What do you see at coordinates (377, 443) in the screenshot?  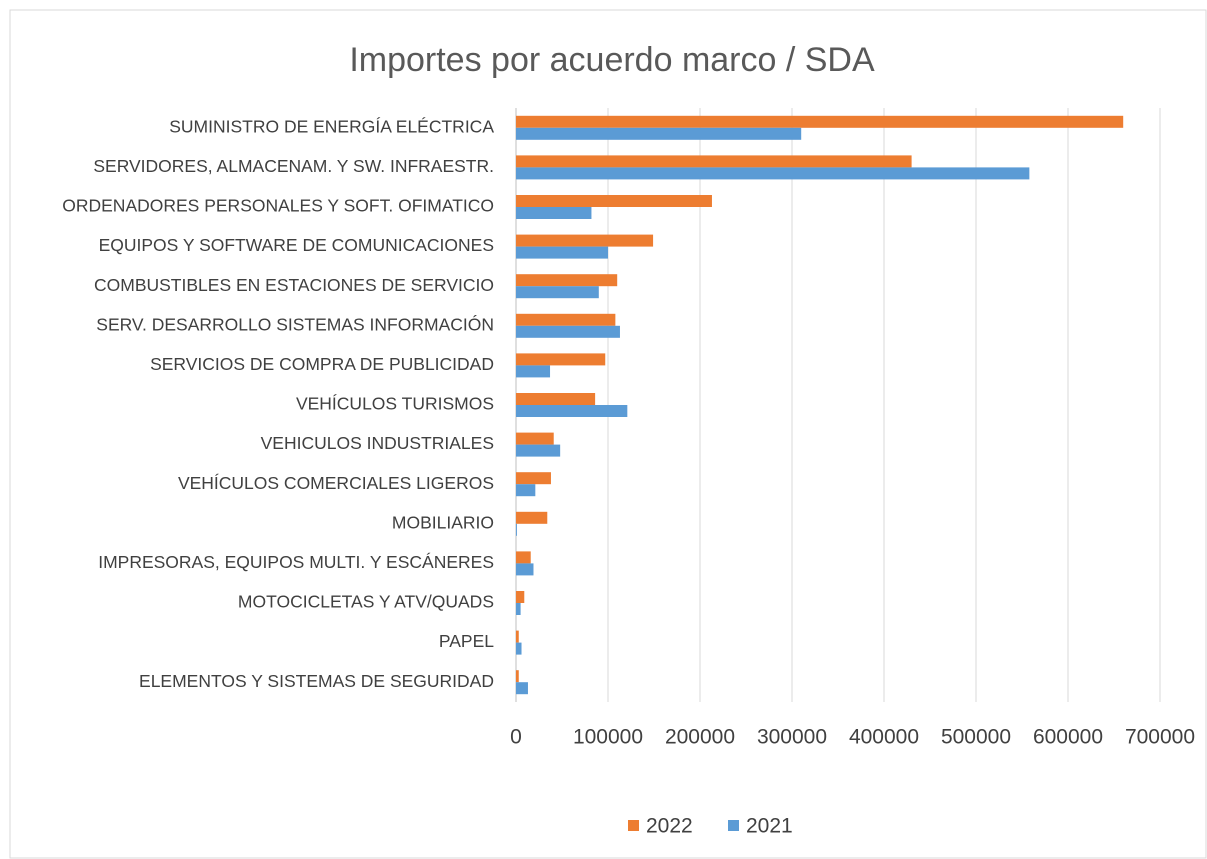 I see `y-tick-label: VEHICULOS INDUSTRIALES` at bounding box center [377, 443].